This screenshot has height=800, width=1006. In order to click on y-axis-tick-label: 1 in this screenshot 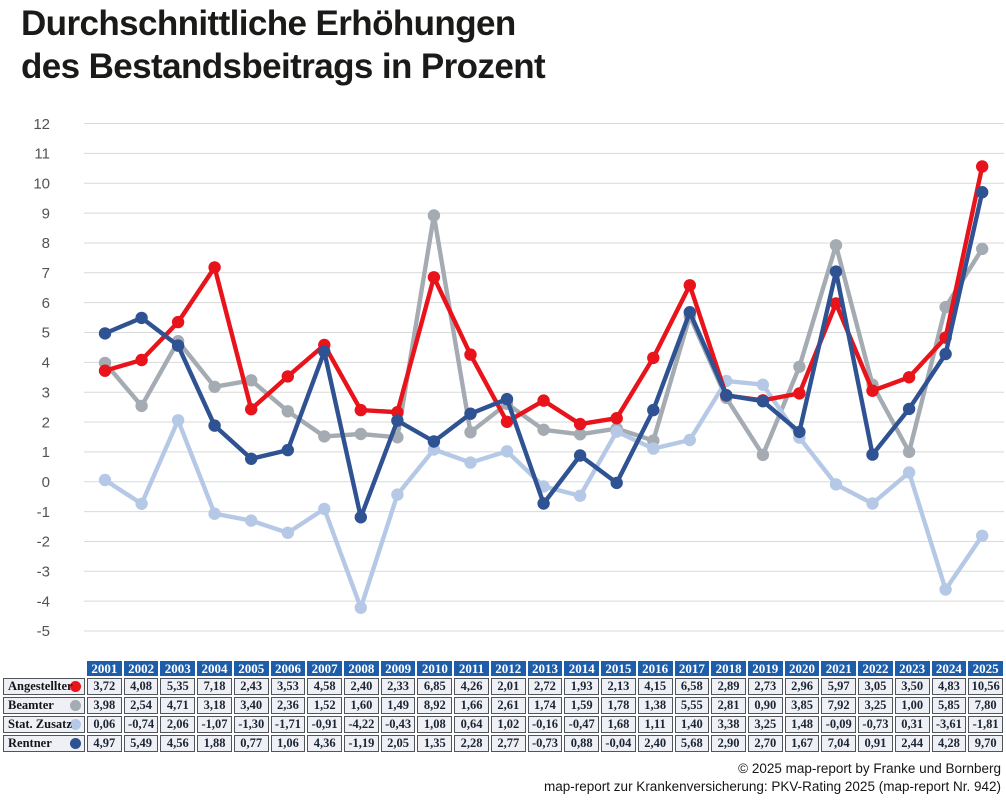, I will do `click(46, 452)`.